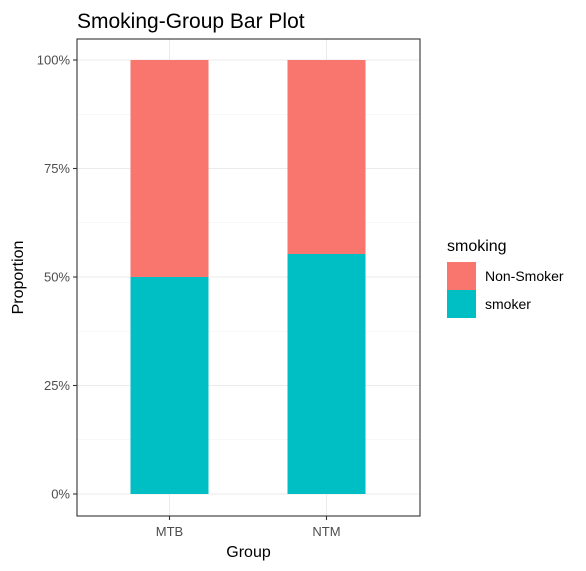  Describe the element at coordinates (169, 531) in the screenshot. I see `x-tick-label: MTB` at that location.